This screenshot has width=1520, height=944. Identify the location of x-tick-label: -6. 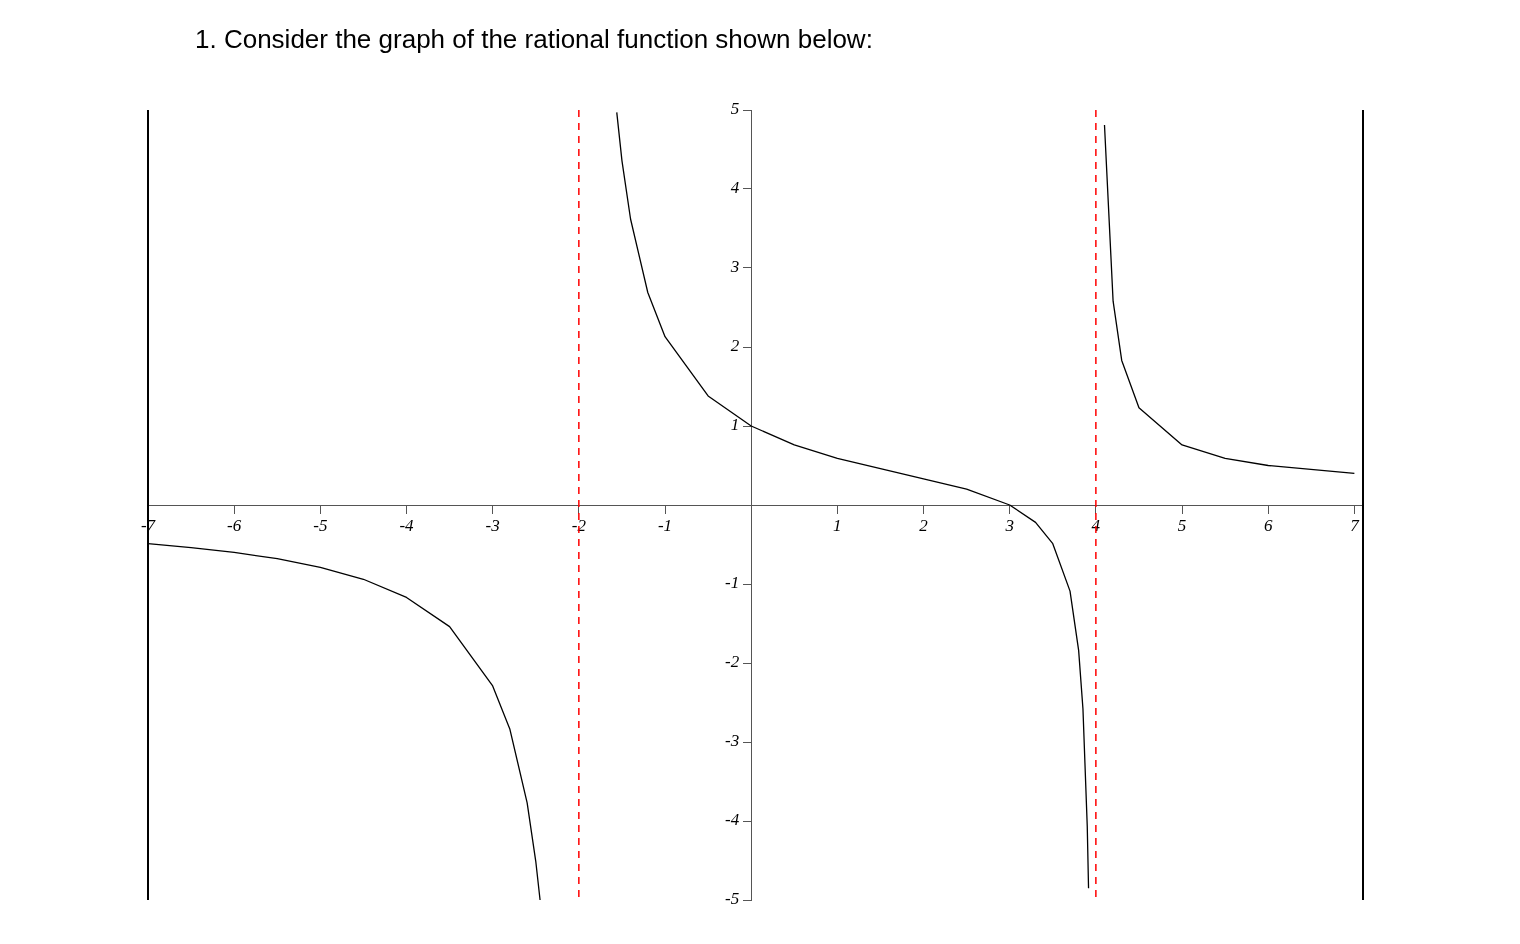
(234, 525).